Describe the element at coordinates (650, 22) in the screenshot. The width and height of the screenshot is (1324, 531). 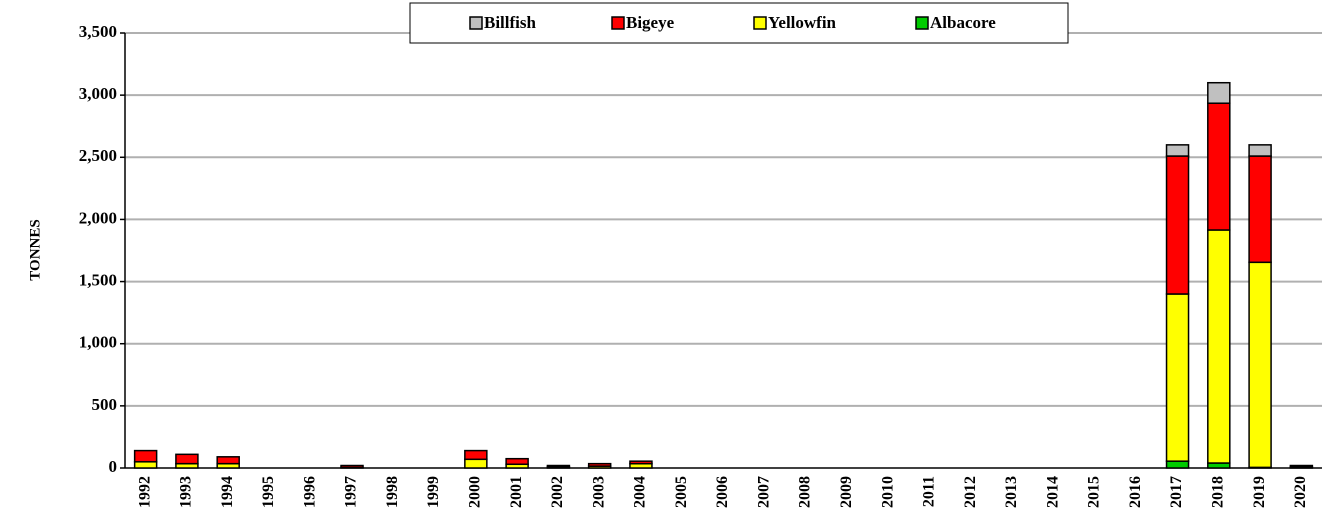
I see `legend-label: Bigeye` at that location.